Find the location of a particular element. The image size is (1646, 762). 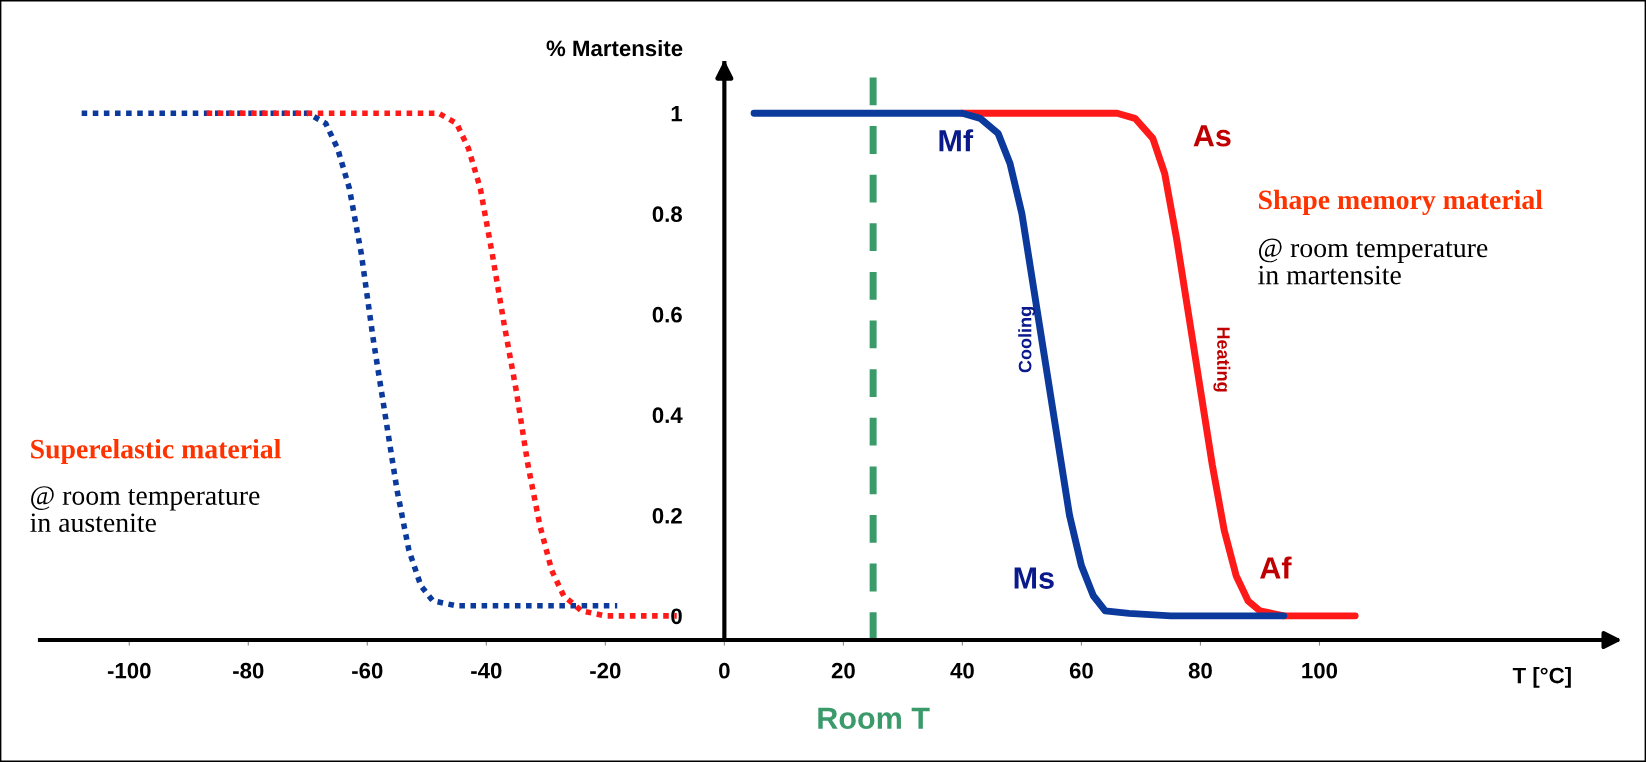

x-tick-label: 20 is located at coordinates (843, 670).